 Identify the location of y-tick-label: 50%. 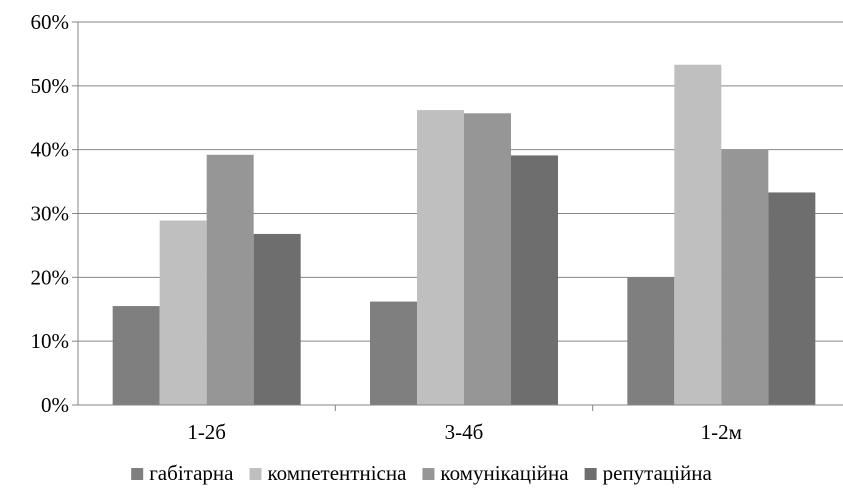
(50, 86).